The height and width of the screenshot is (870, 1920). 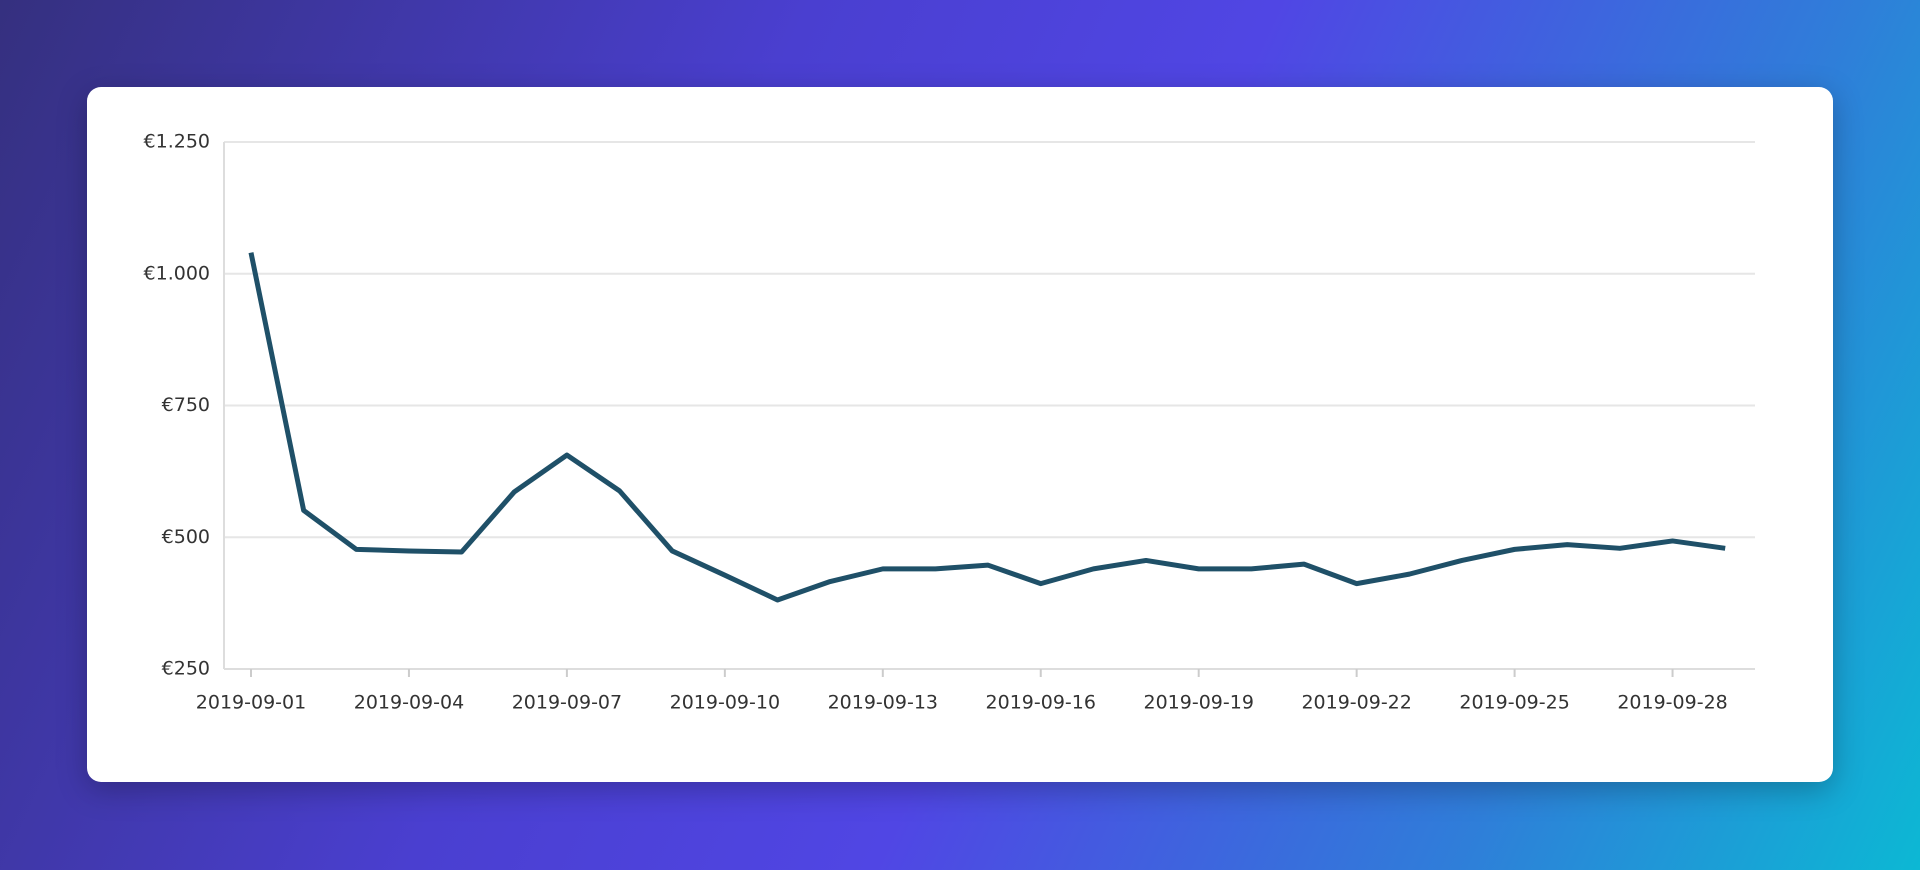 I want to click on x-tick-label: 2019-09-07, so click(x=567, y=703).